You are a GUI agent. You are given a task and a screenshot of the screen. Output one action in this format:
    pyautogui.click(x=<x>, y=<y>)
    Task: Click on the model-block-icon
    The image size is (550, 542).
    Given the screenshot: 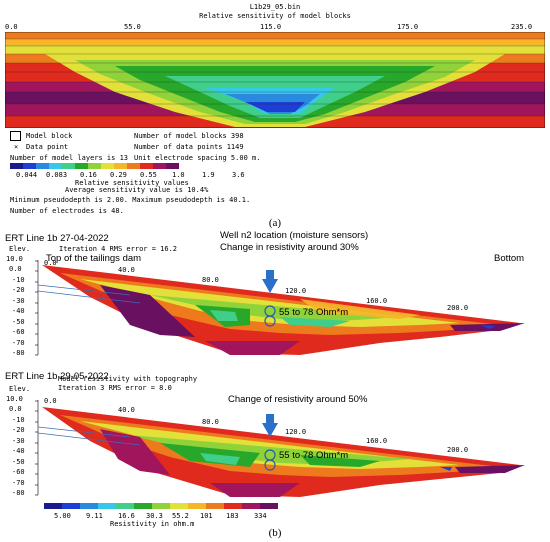 What is the action you would take?
    pyautogui.click(x=15, y=136)
    